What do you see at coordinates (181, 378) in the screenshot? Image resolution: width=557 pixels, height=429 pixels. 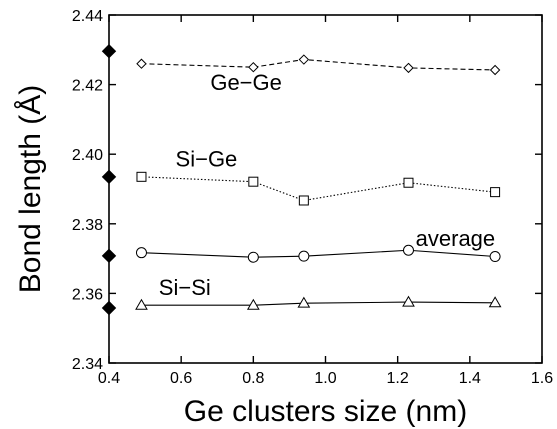 I see `x-tick-label: 0.6` at bounding box center [181, 378].